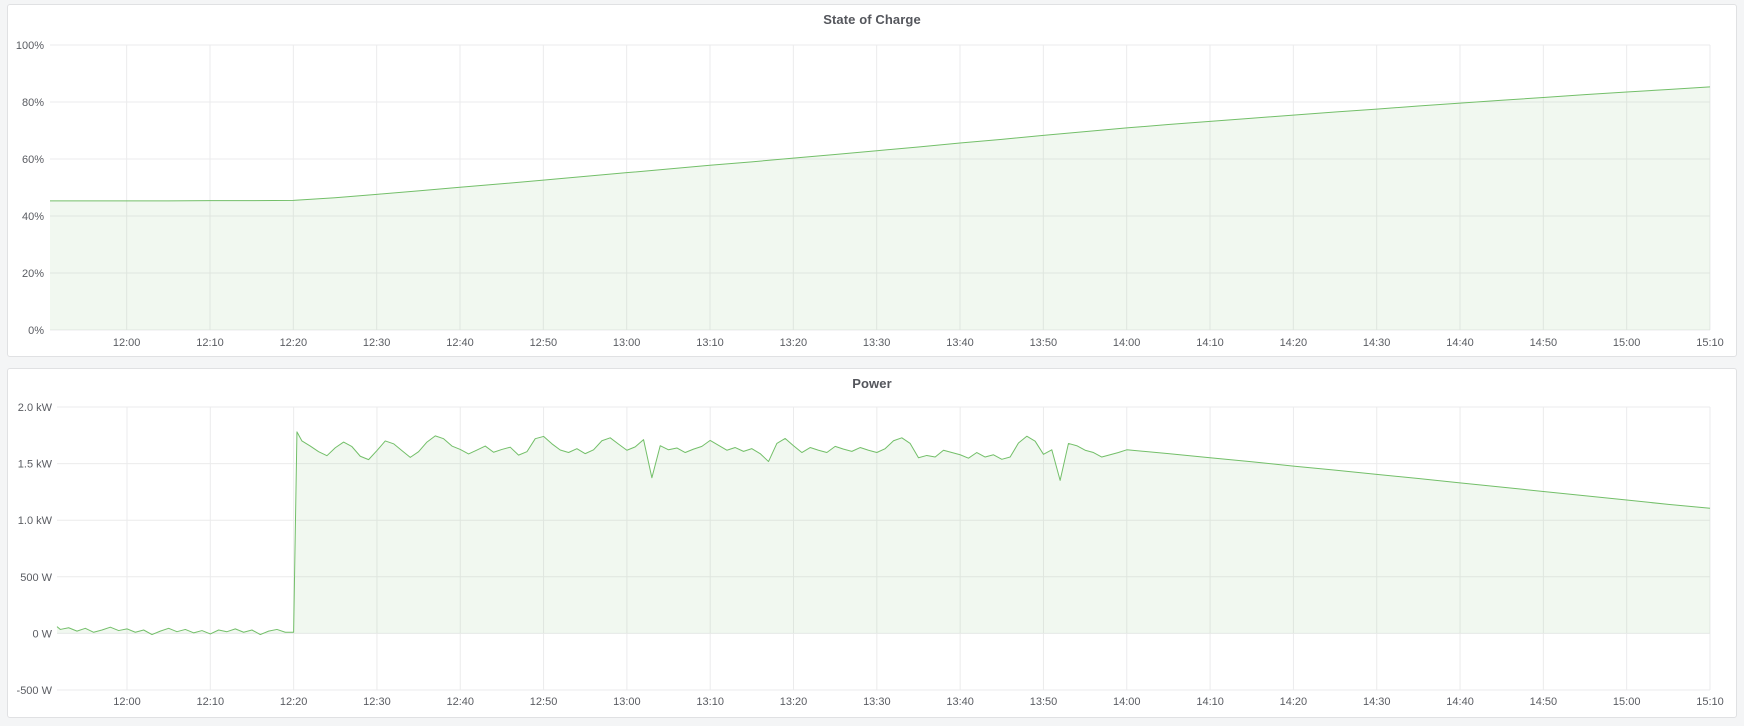 This screenshot has height=726, width=1744. What do you see at coordinates (33, 274) in the screenshot?
I see `y-tick-label: 20%` at bounding box center [33, 274].